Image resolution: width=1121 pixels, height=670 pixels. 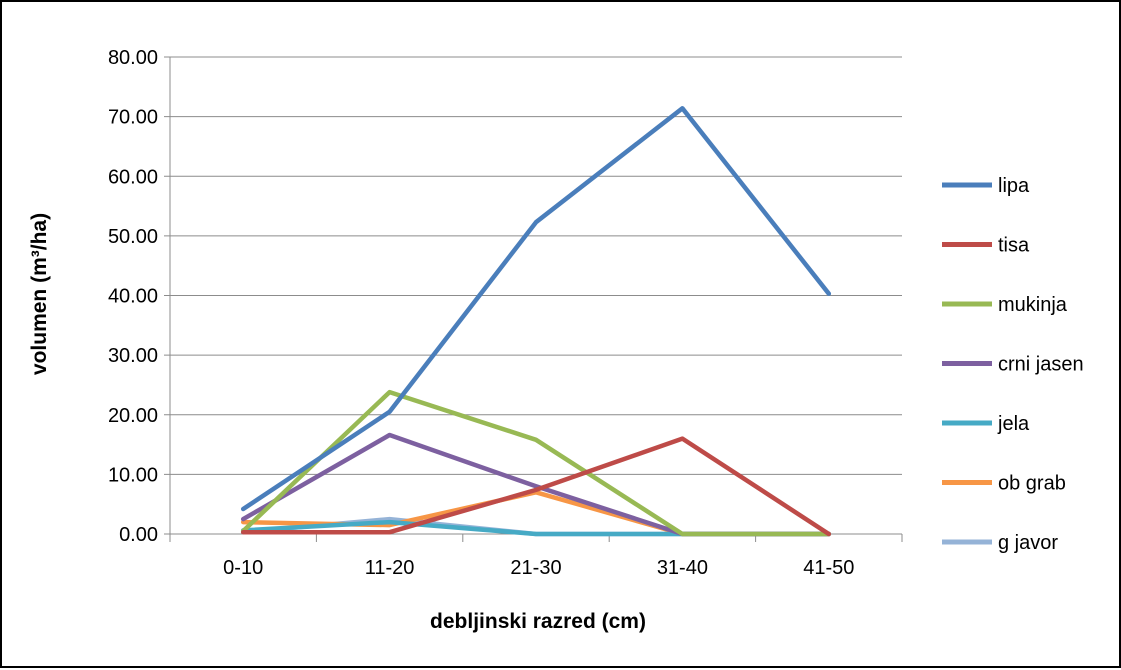 I want to click on legend-label-ob-grab: ob grab, so click(x=1032, y=484).